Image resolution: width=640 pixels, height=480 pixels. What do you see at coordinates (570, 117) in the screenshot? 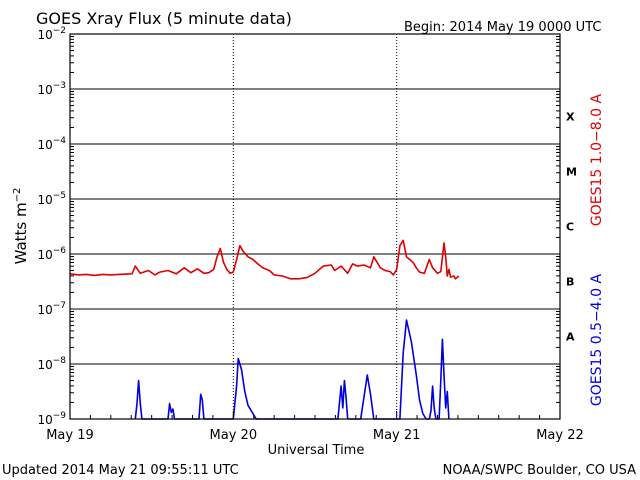
I see `flare-class-x: X` at bounding box center [570, 117].